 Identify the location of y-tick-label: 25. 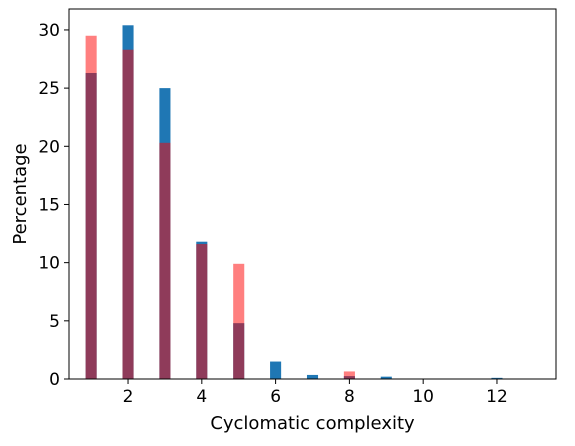
(49, 89).